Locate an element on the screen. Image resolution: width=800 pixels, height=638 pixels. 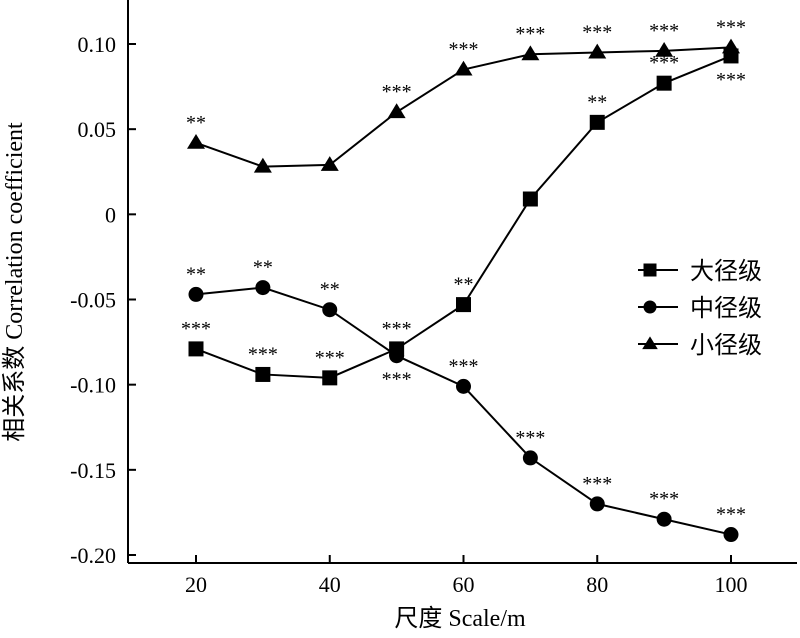
x-tick-label: 20 is located at coordinates (196, 584).